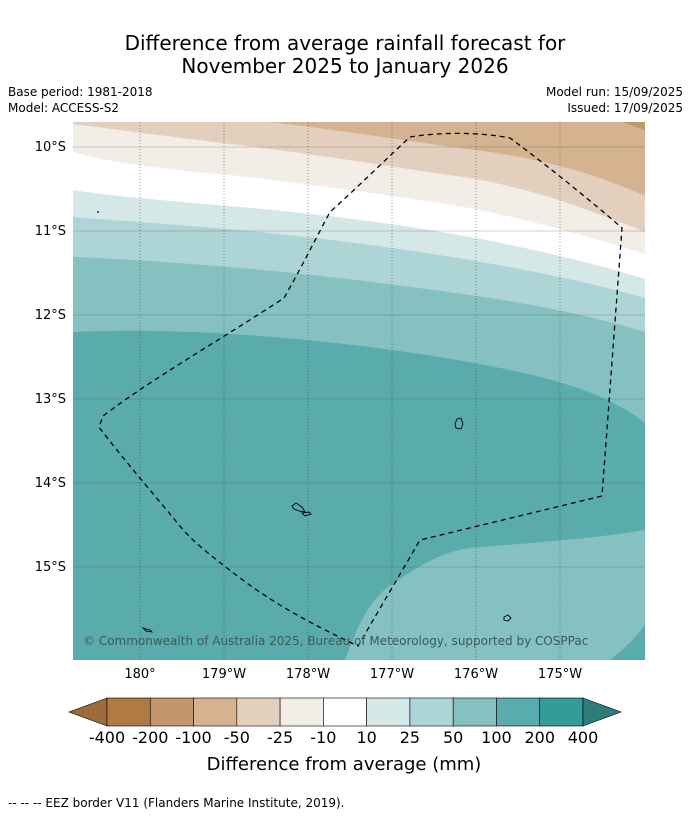 This screenshot has width=690, height=816. I want to click on legend-tick-label: 50, so click(453, 737).